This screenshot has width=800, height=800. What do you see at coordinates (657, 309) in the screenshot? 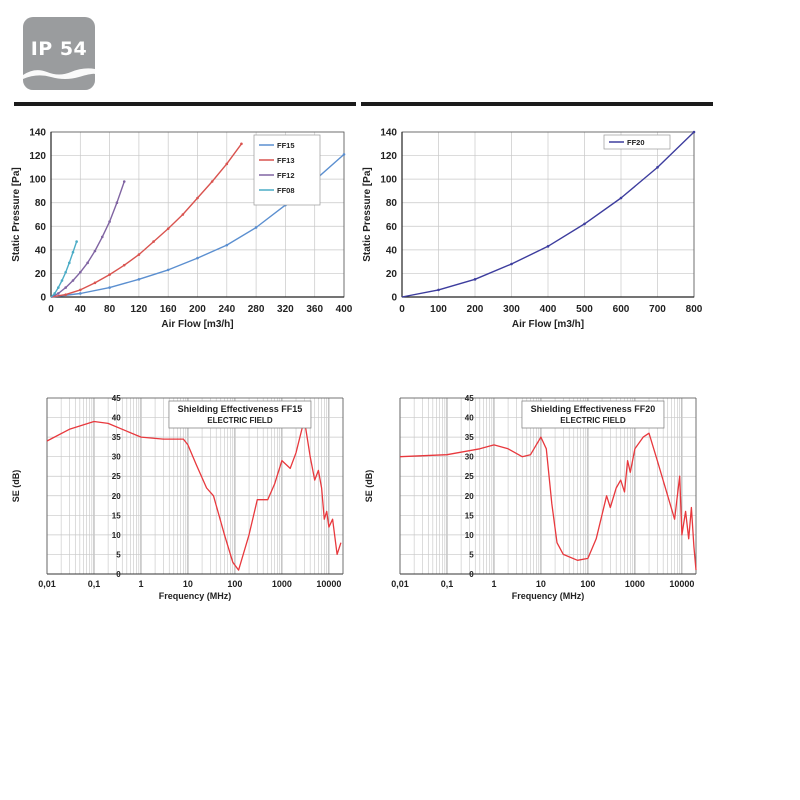
I see `x-tick-label: 700` at bounding box center [657, 309].